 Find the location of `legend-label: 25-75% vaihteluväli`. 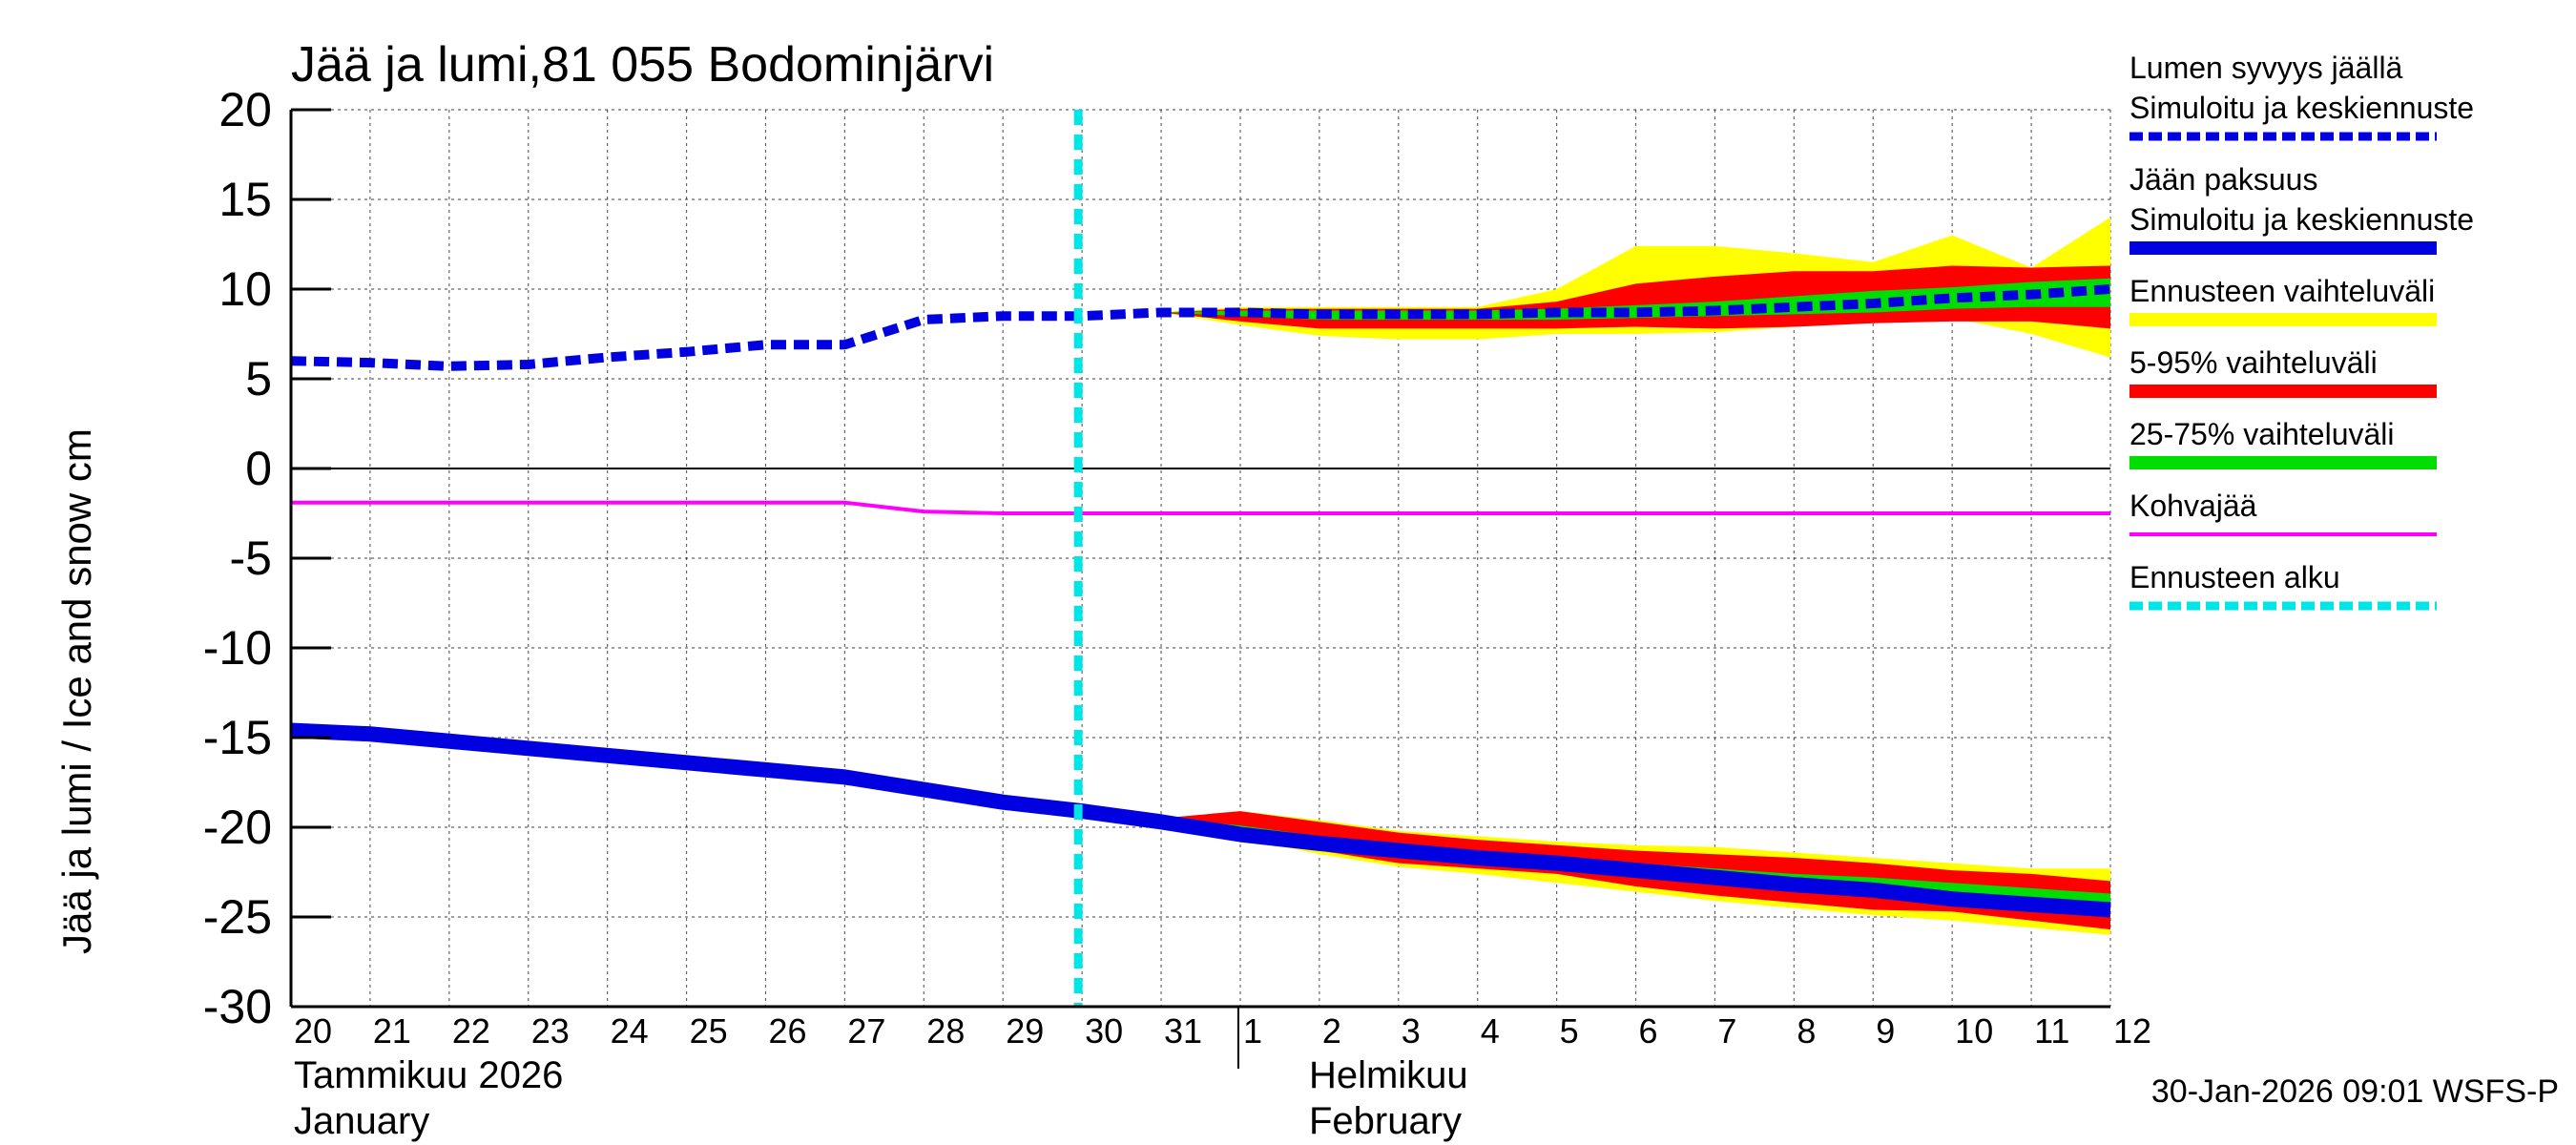

legend-label: 25-75% vaihteluväli is located at coordinates (2262, 434).